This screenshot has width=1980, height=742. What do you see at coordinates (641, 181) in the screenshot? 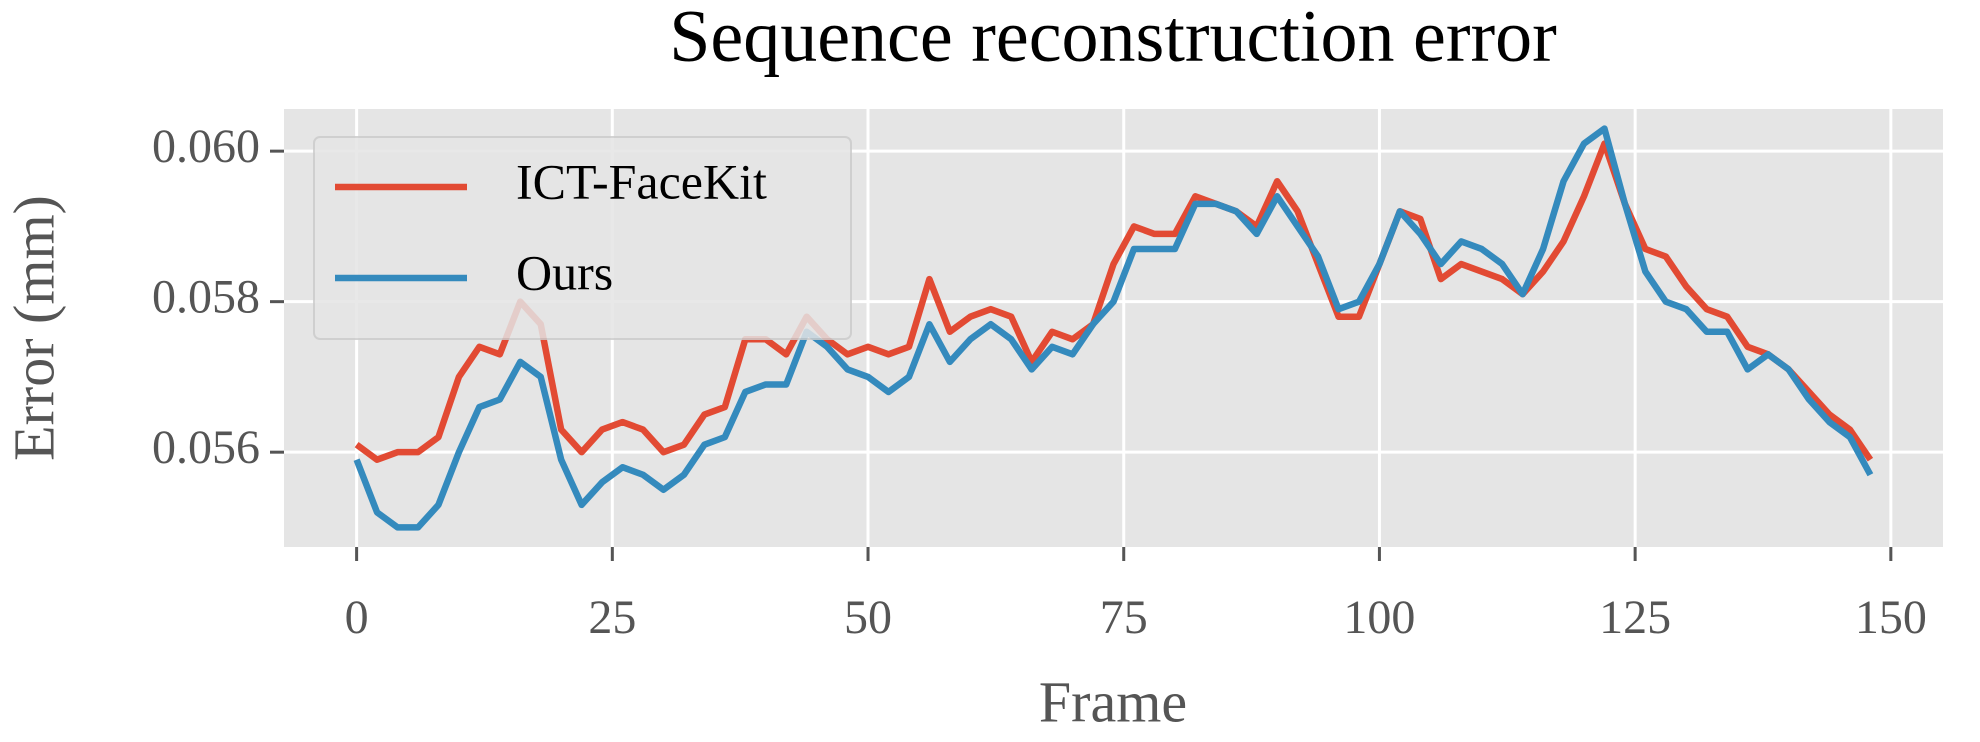
I see `legend-label: ICT-FaceKit` at bounding box center [641, 181].